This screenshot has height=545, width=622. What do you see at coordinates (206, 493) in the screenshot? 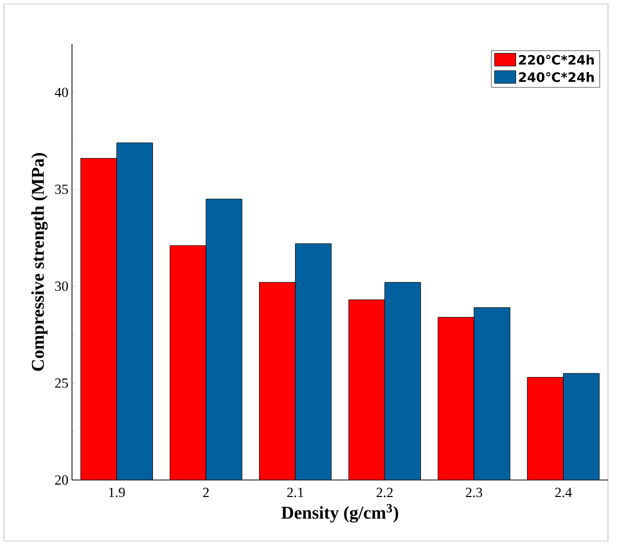
I see `x-tick-label: 2` at bounding box center [206, 493].